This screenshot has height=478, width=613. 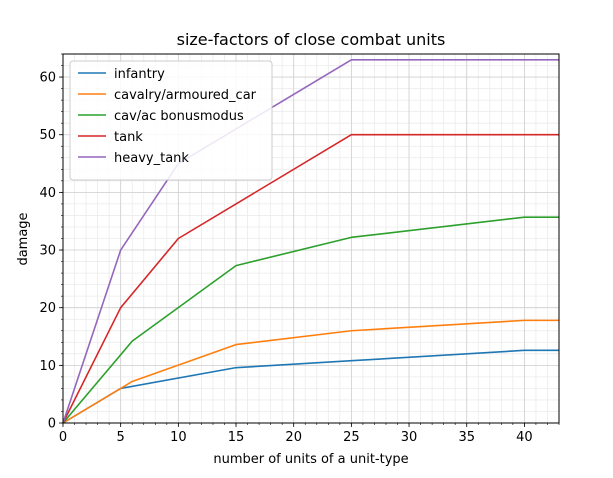 What do you see at coordinates (139, 74) in the screenshot?
I see `legend-label: infantry` at bounding box center [139, 74].